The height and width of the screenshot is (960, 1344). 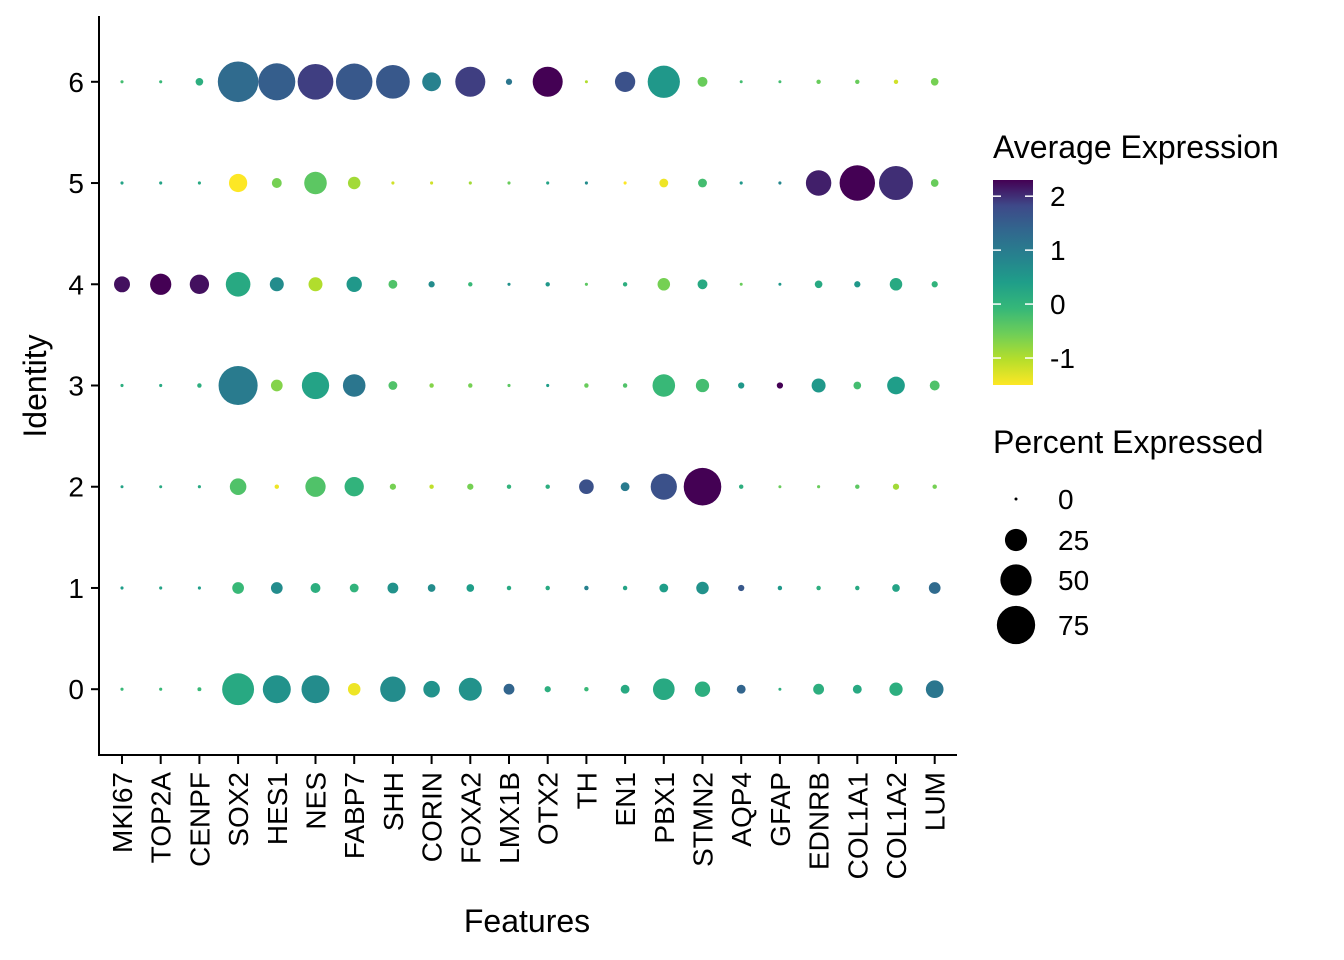 What do you see at coordinates (1058, 304) in the screenshot?
I see `colorbar-tick-label: 0` at bounding box center [1058, 304].